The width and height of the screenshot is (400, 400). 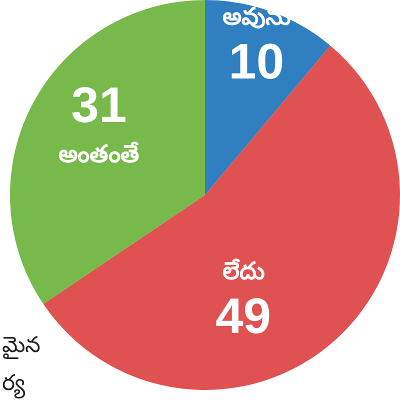 What do you see at coordinates (243, 271) in the screenshot?
I see `slice-label: లేదు` at bounding box center [243, 271].